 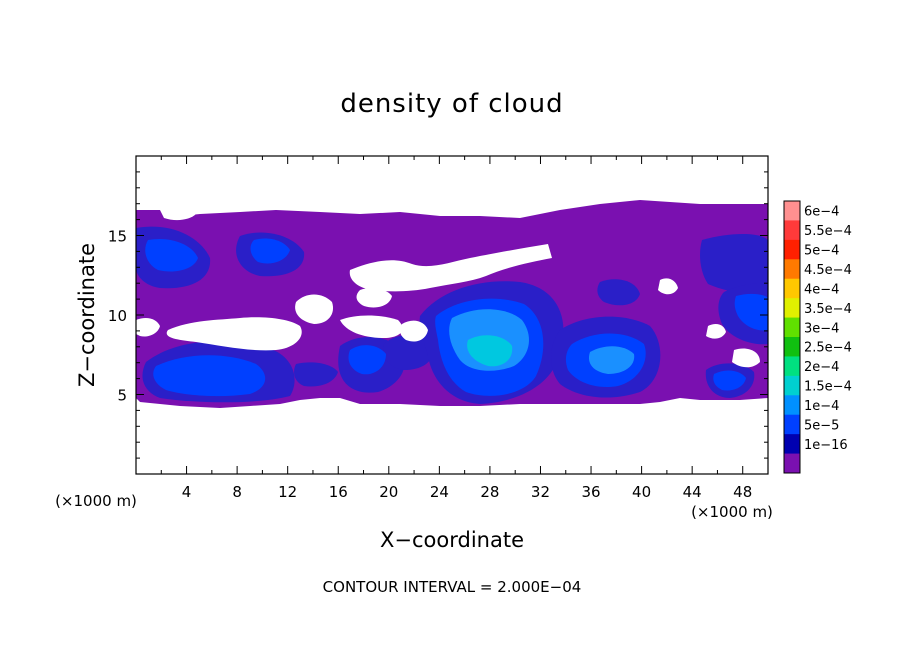 I want to click on colorbar-frame, so click(x=792, y=337).